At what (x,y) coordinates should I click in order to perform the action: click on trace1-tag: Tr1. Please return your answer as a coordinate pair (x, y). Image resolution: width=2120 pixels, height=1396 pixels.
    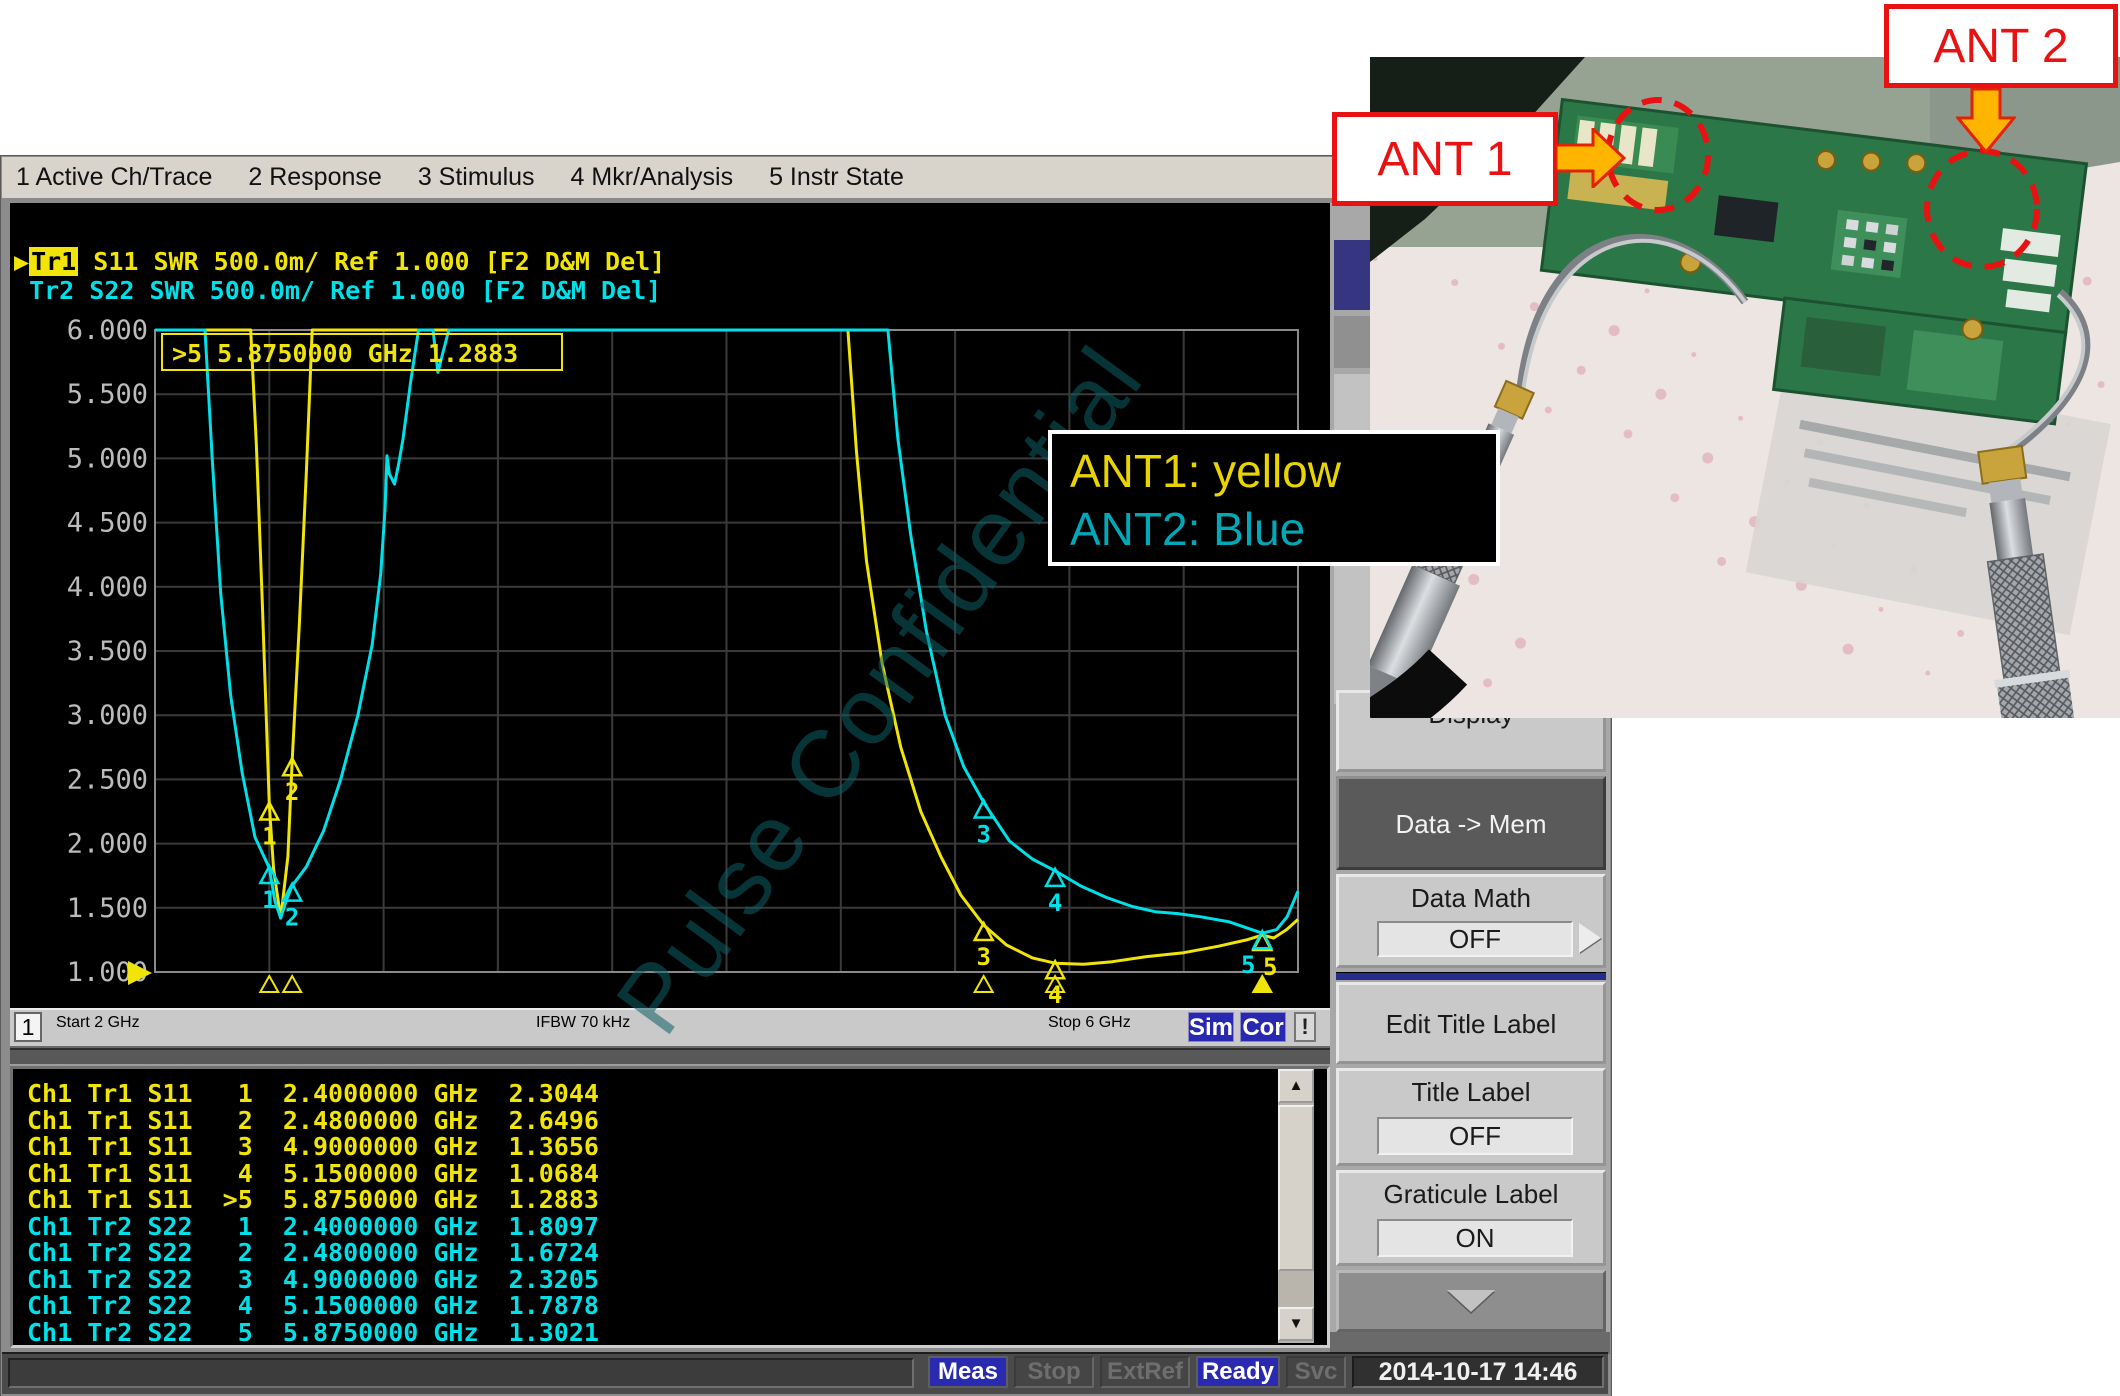
    Looking at the image, I should click on (54, 261).